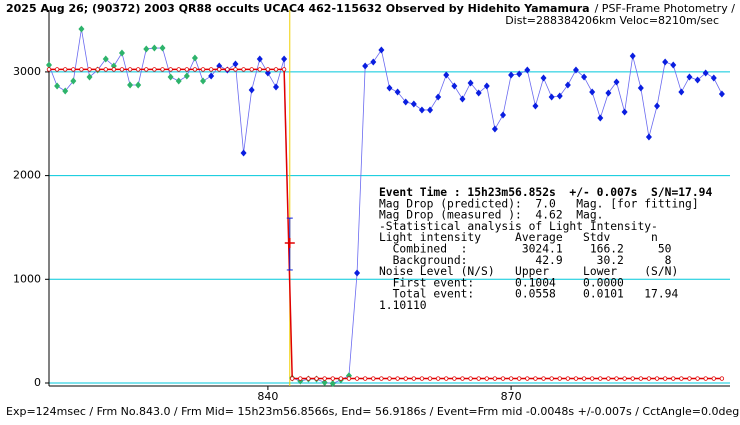 This screenshot has height=425, width=740. What do you see at coordinates (403, 305) in the screenshot?
I see `annotation-line: 1.10110` at bounding box center [403, 305].